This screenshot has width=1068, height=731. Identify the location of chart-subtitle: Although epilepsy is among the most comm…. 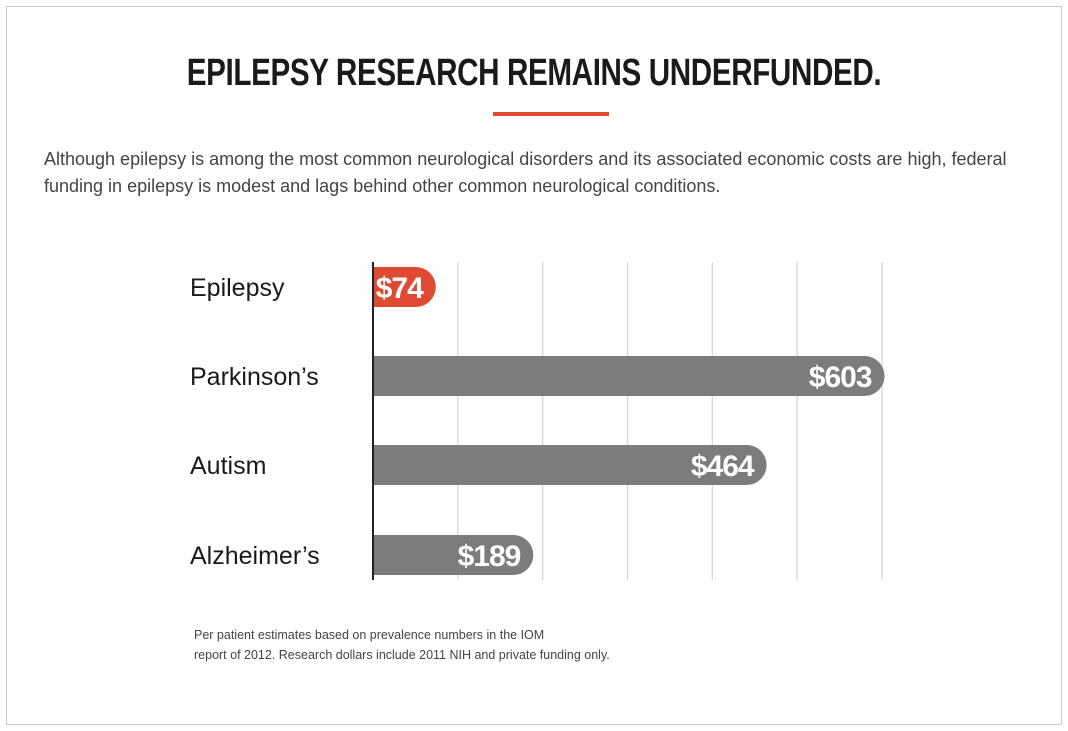
(525, 172).